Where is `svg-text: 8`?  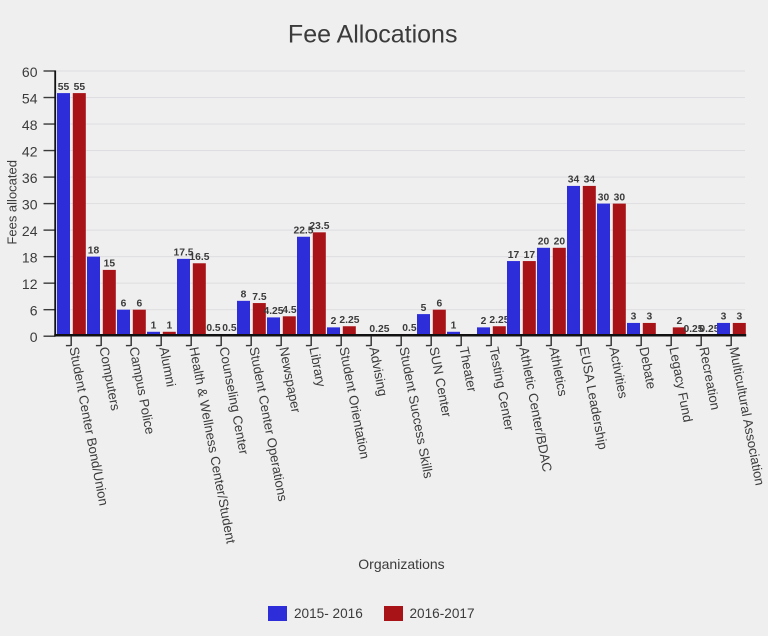
svg-text: 8 is located at coordinates (244, 295).